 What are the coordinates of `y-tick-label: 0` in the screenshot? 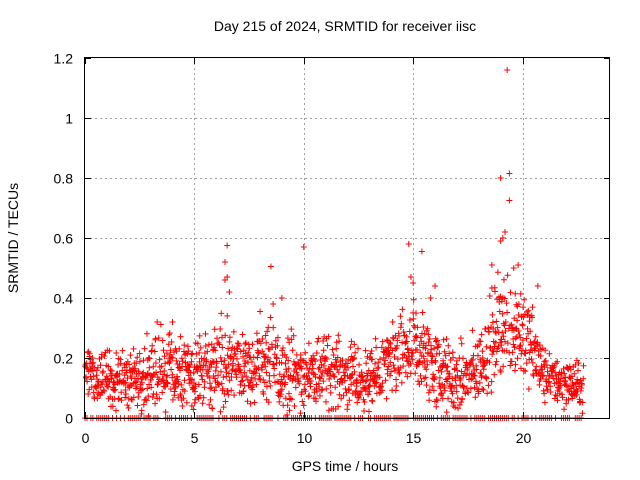 It's located at (69, 419).